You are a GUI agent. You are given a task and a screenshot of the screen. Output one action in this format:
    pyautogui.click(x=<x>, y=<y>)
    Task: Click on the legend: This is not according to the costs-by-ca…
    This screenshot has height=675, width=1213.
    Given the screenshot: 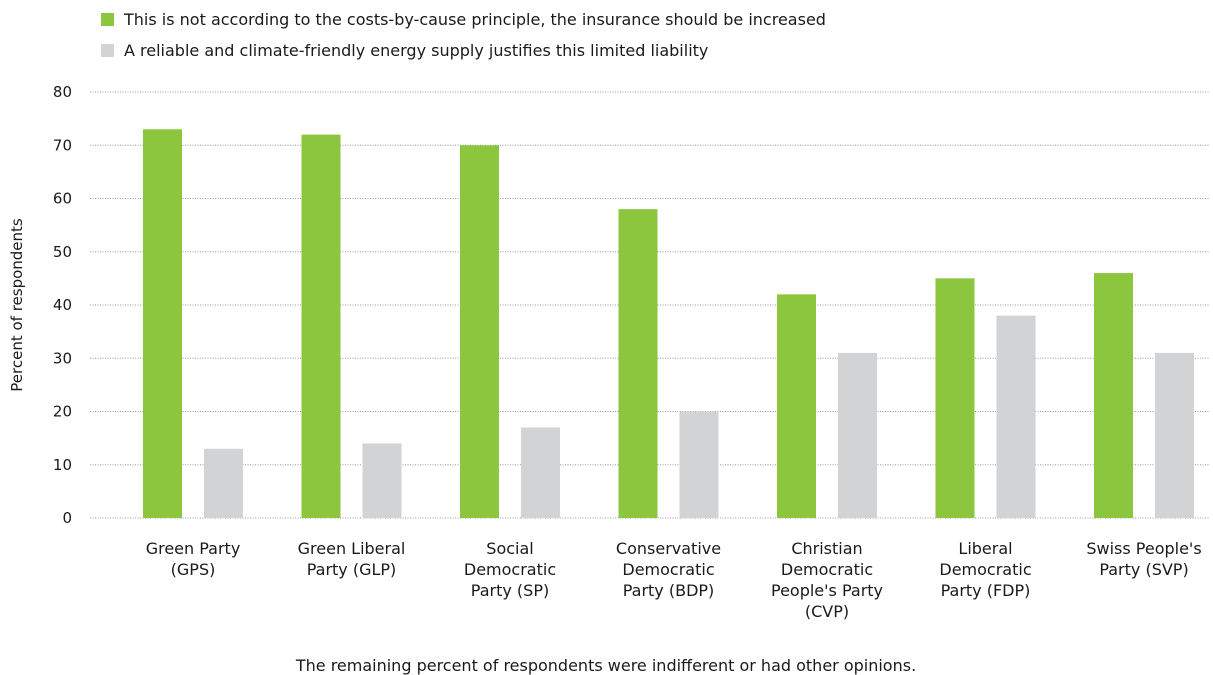 What is the action you would take?
    pyautogui.click(x=463, y=35)
    